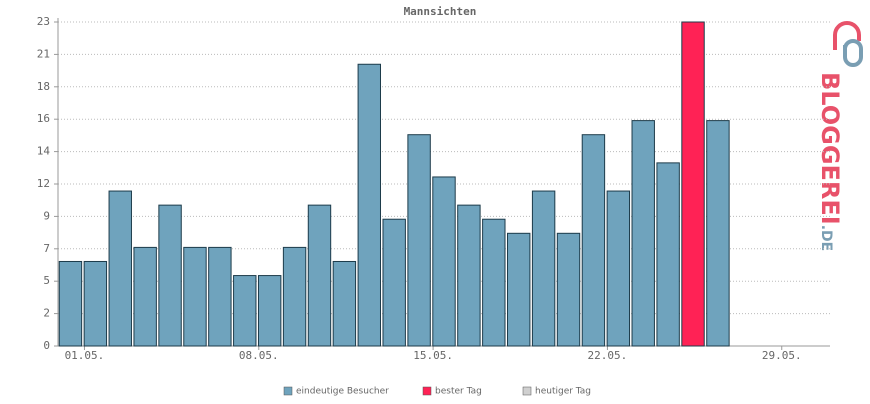  I want to click on legend-label: eindeutige Besucher, so click(342, 392).